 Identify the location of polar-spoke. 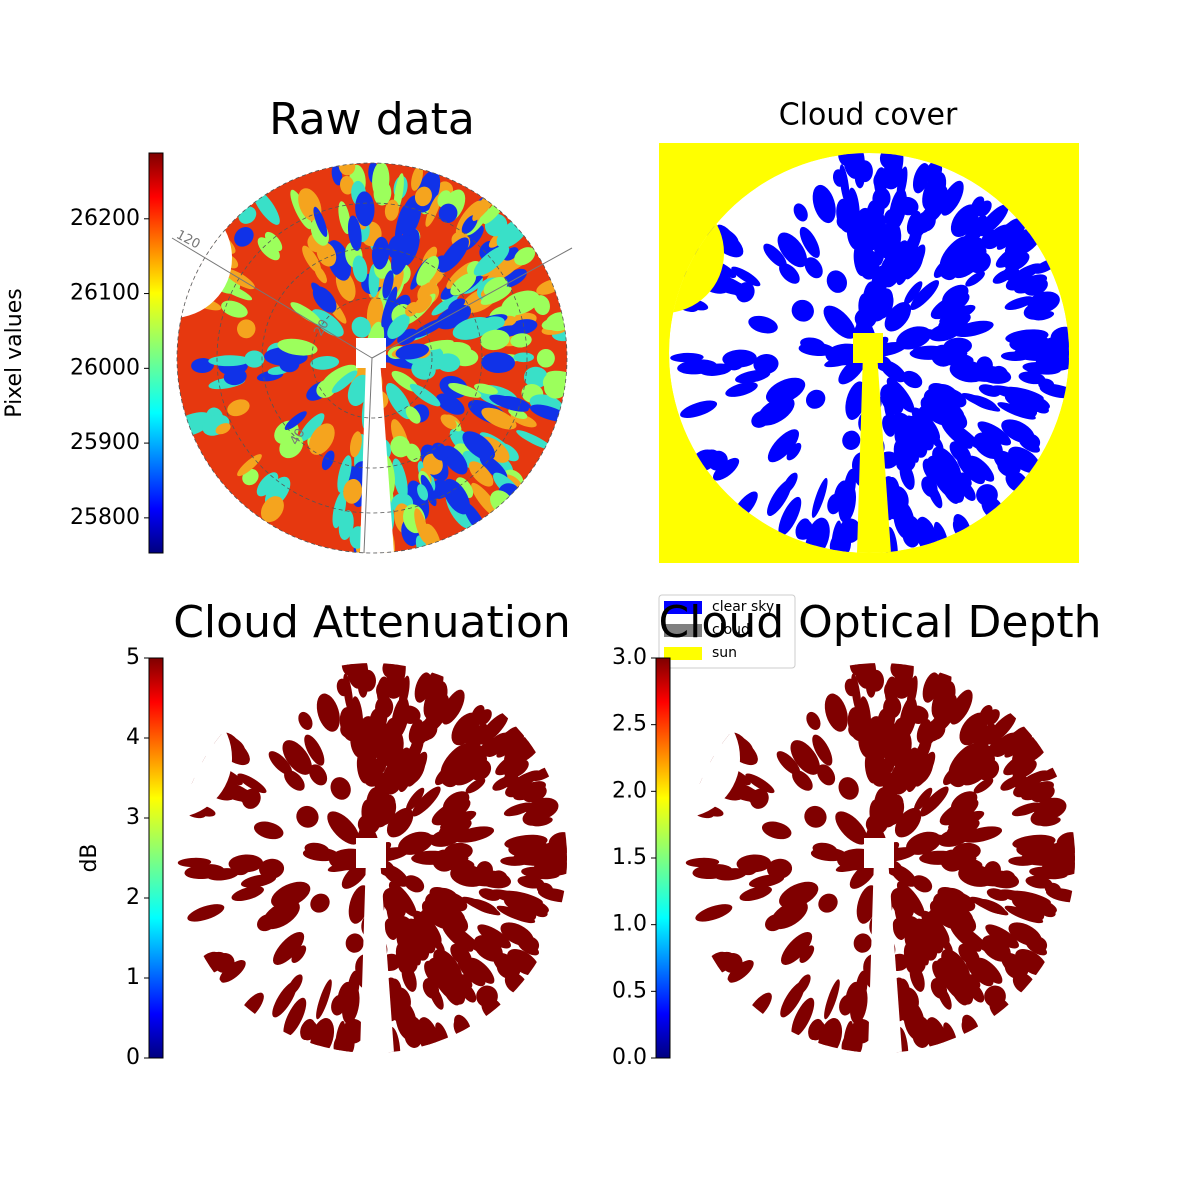
(272, 298).